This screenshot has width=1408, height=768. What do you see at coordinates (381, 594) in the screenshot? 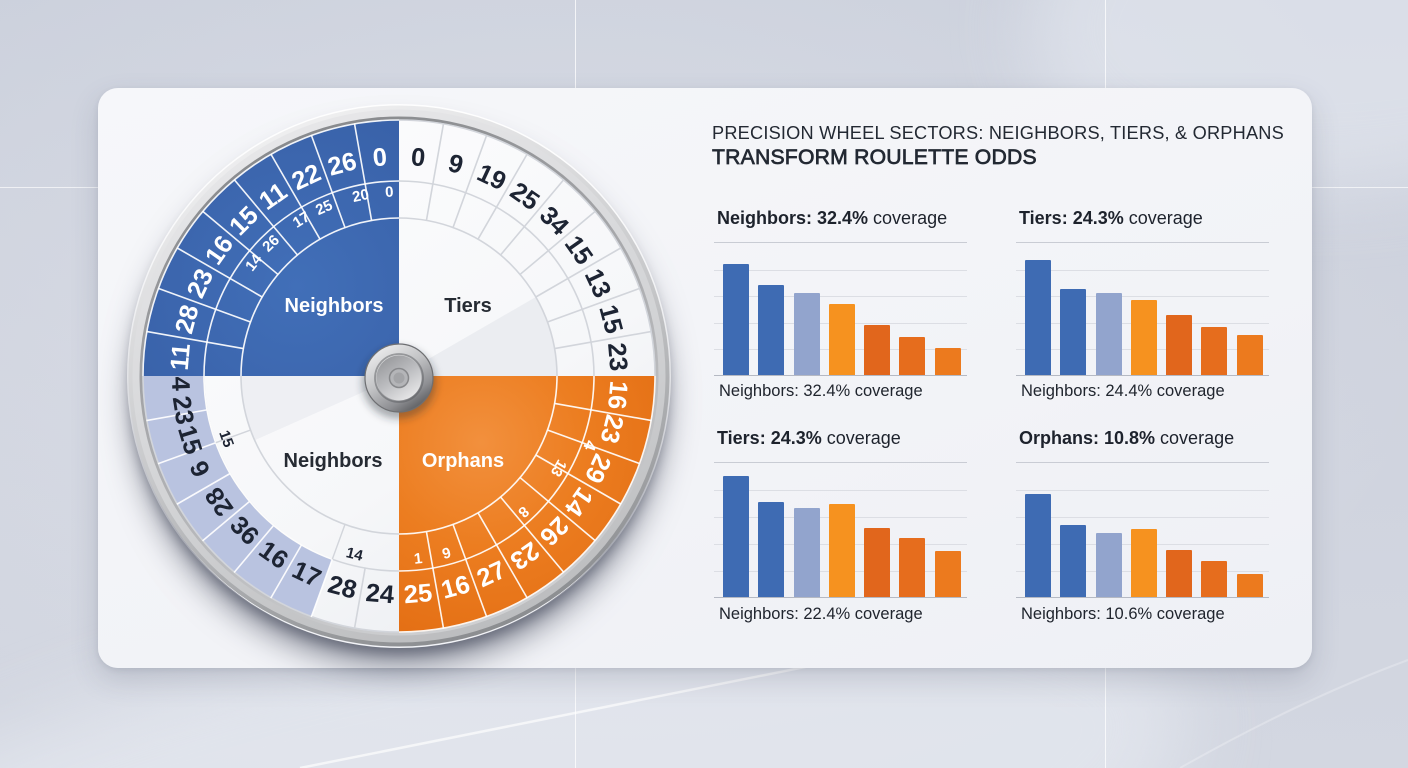
I see `svg-text: 24` at bounding box center [381, 594].